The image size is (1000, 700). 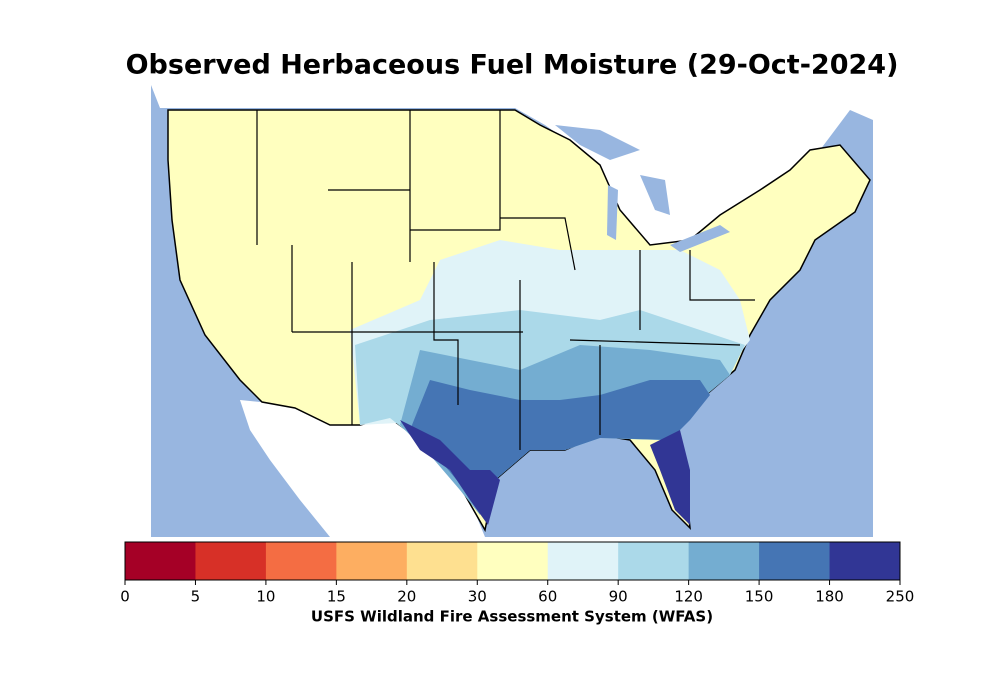 What do you see at coordinates (196, 597) in the screenshot?
I see `colorbar-tick-label: 5` at bounding box center [196, 597].